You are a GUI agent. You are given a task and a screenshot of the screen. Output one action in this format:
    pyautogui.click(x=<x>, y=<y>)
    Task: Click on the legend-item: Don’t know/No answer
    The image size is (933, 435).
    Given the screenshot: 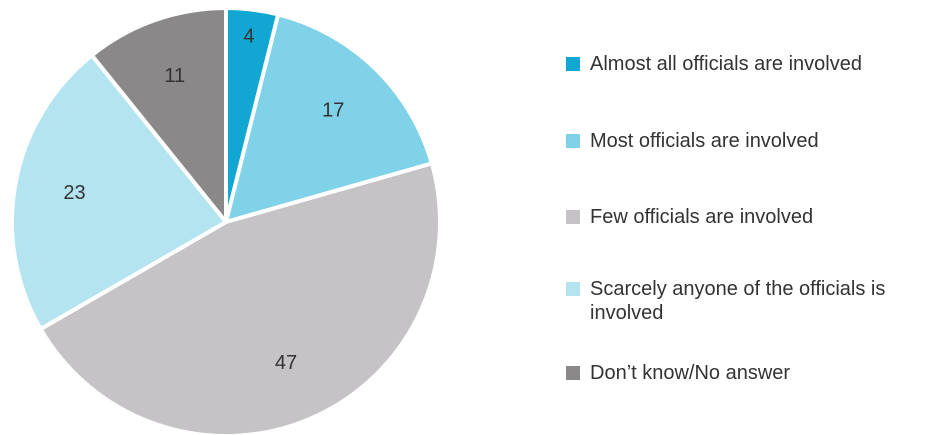 What is the action you would take?
    pyautogui.click(x=748, y=373)
    